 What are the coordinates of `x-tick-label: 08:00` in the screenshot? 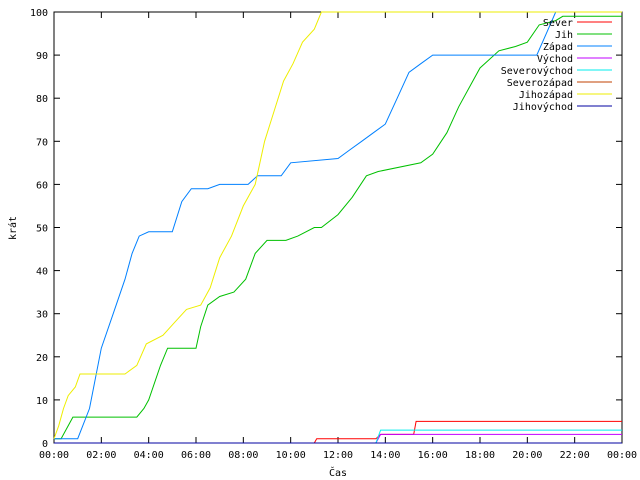 It's located at (243, 455).